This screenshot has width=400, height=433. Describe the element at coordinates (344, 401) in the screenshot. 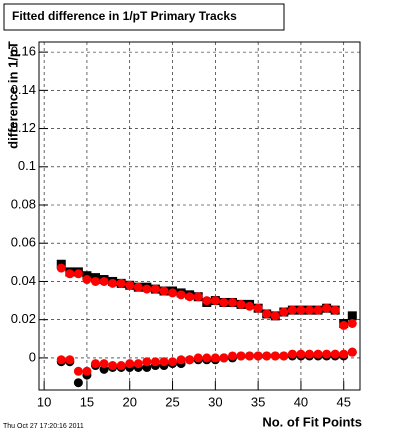

I see `x-tick-label: 45` at that location.